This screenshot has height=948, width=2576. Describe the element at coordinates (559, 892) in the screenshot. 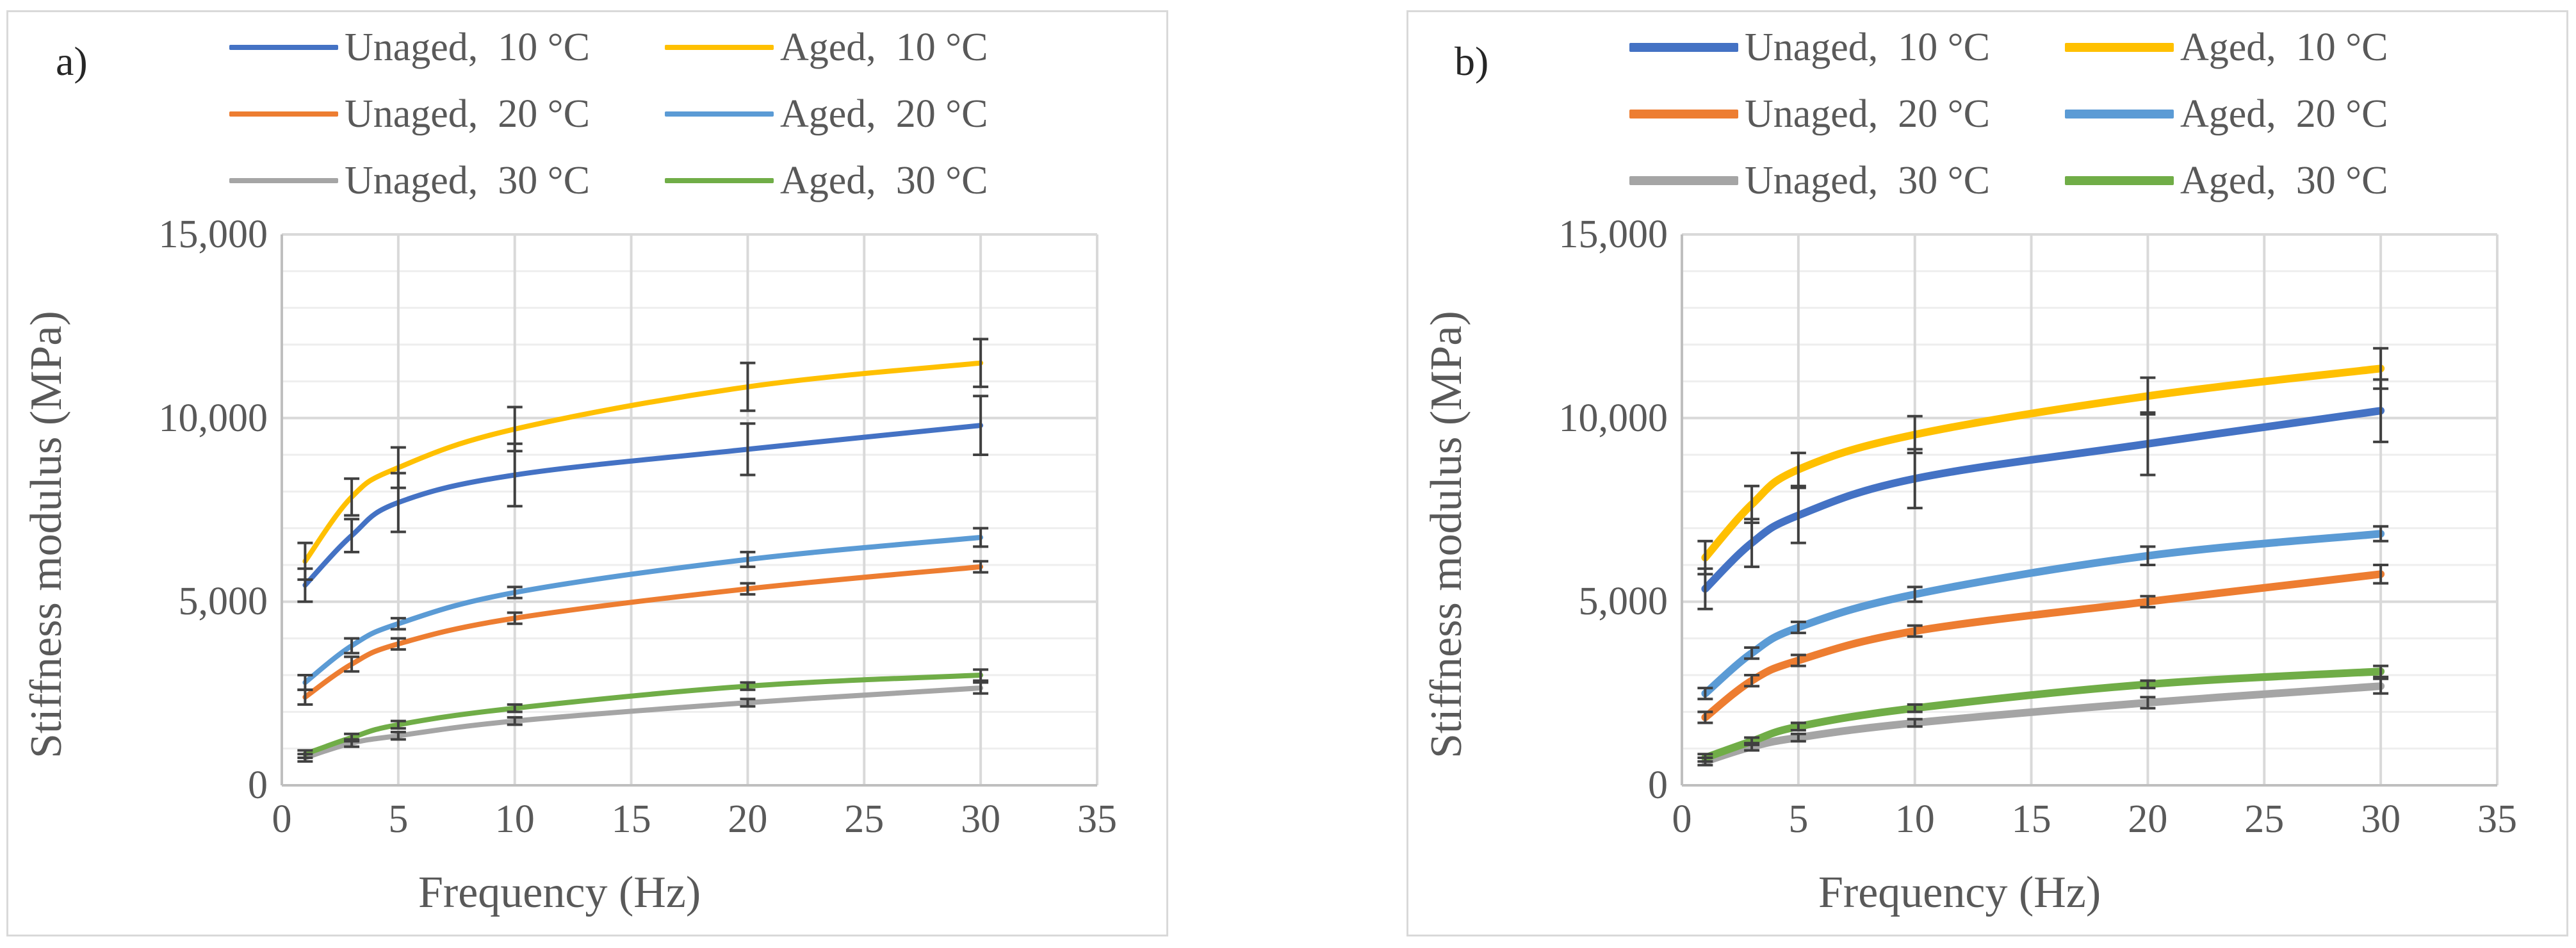

I see `x-axis-title-a: Frequency (Hz)` at that location.